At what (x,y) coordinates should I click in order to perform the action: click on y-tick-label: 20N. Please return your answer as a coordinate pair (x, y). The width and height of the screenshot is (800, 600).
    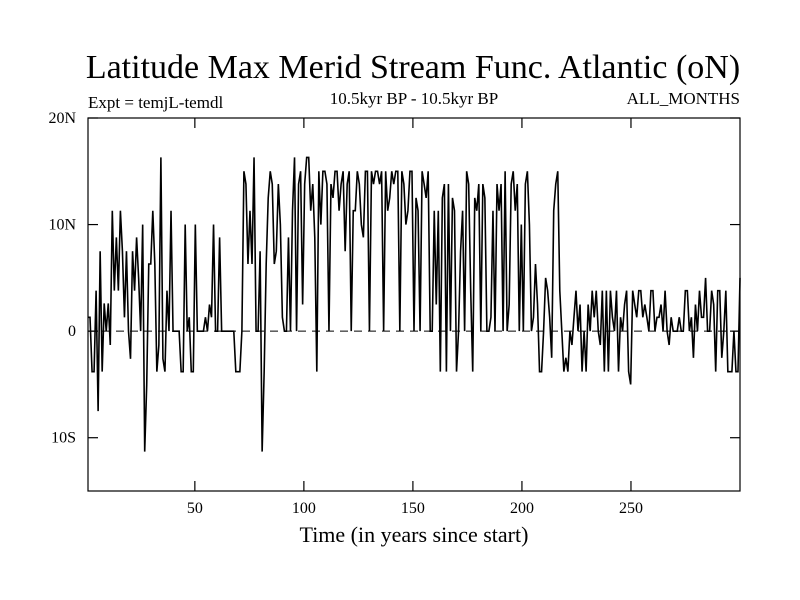
    Looking at the image, I should click on (62, 118).